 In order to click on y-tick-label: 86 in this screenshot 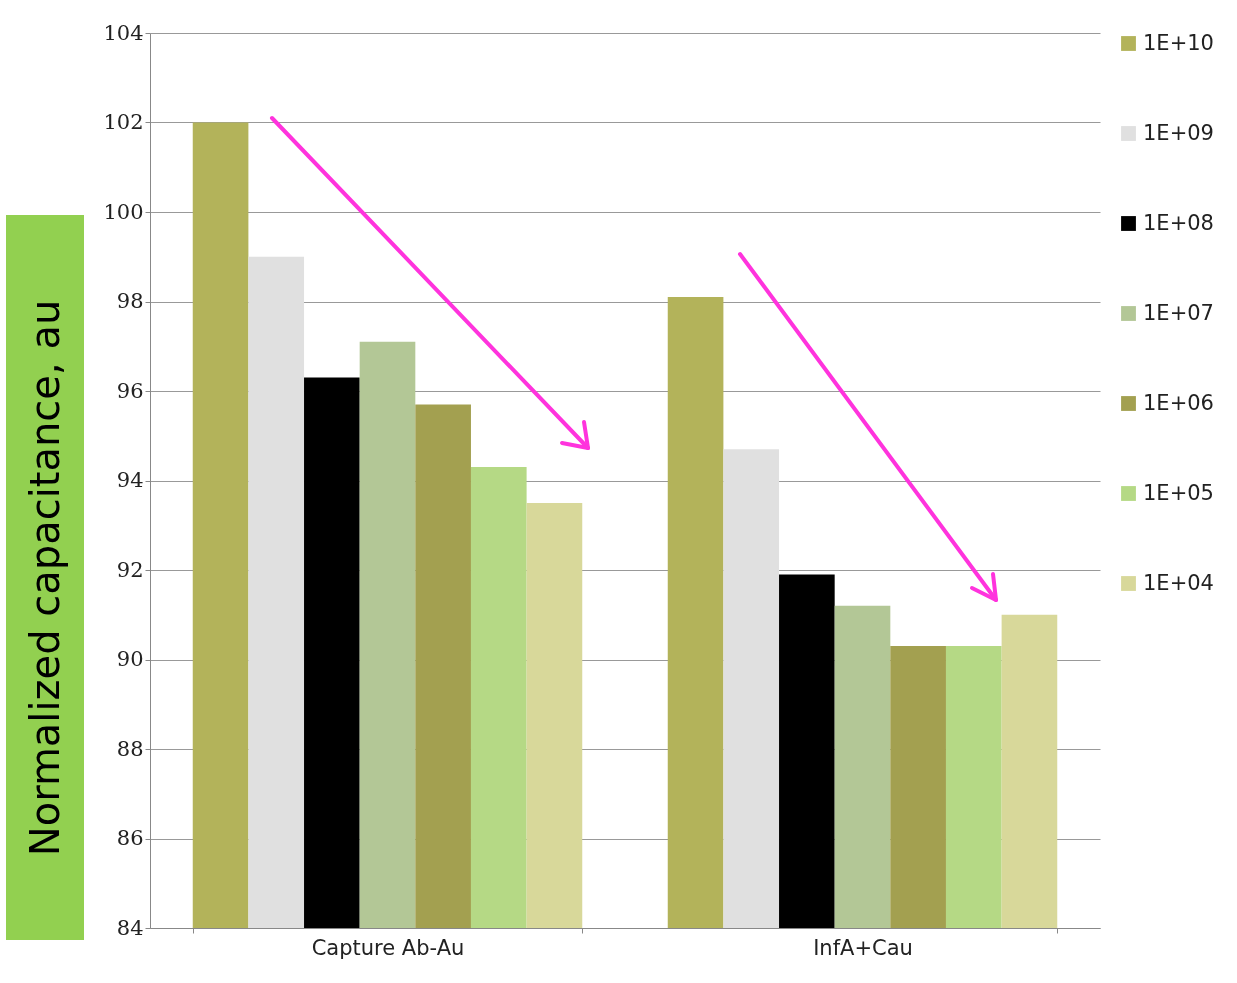, I will do `click(130, 838)`.